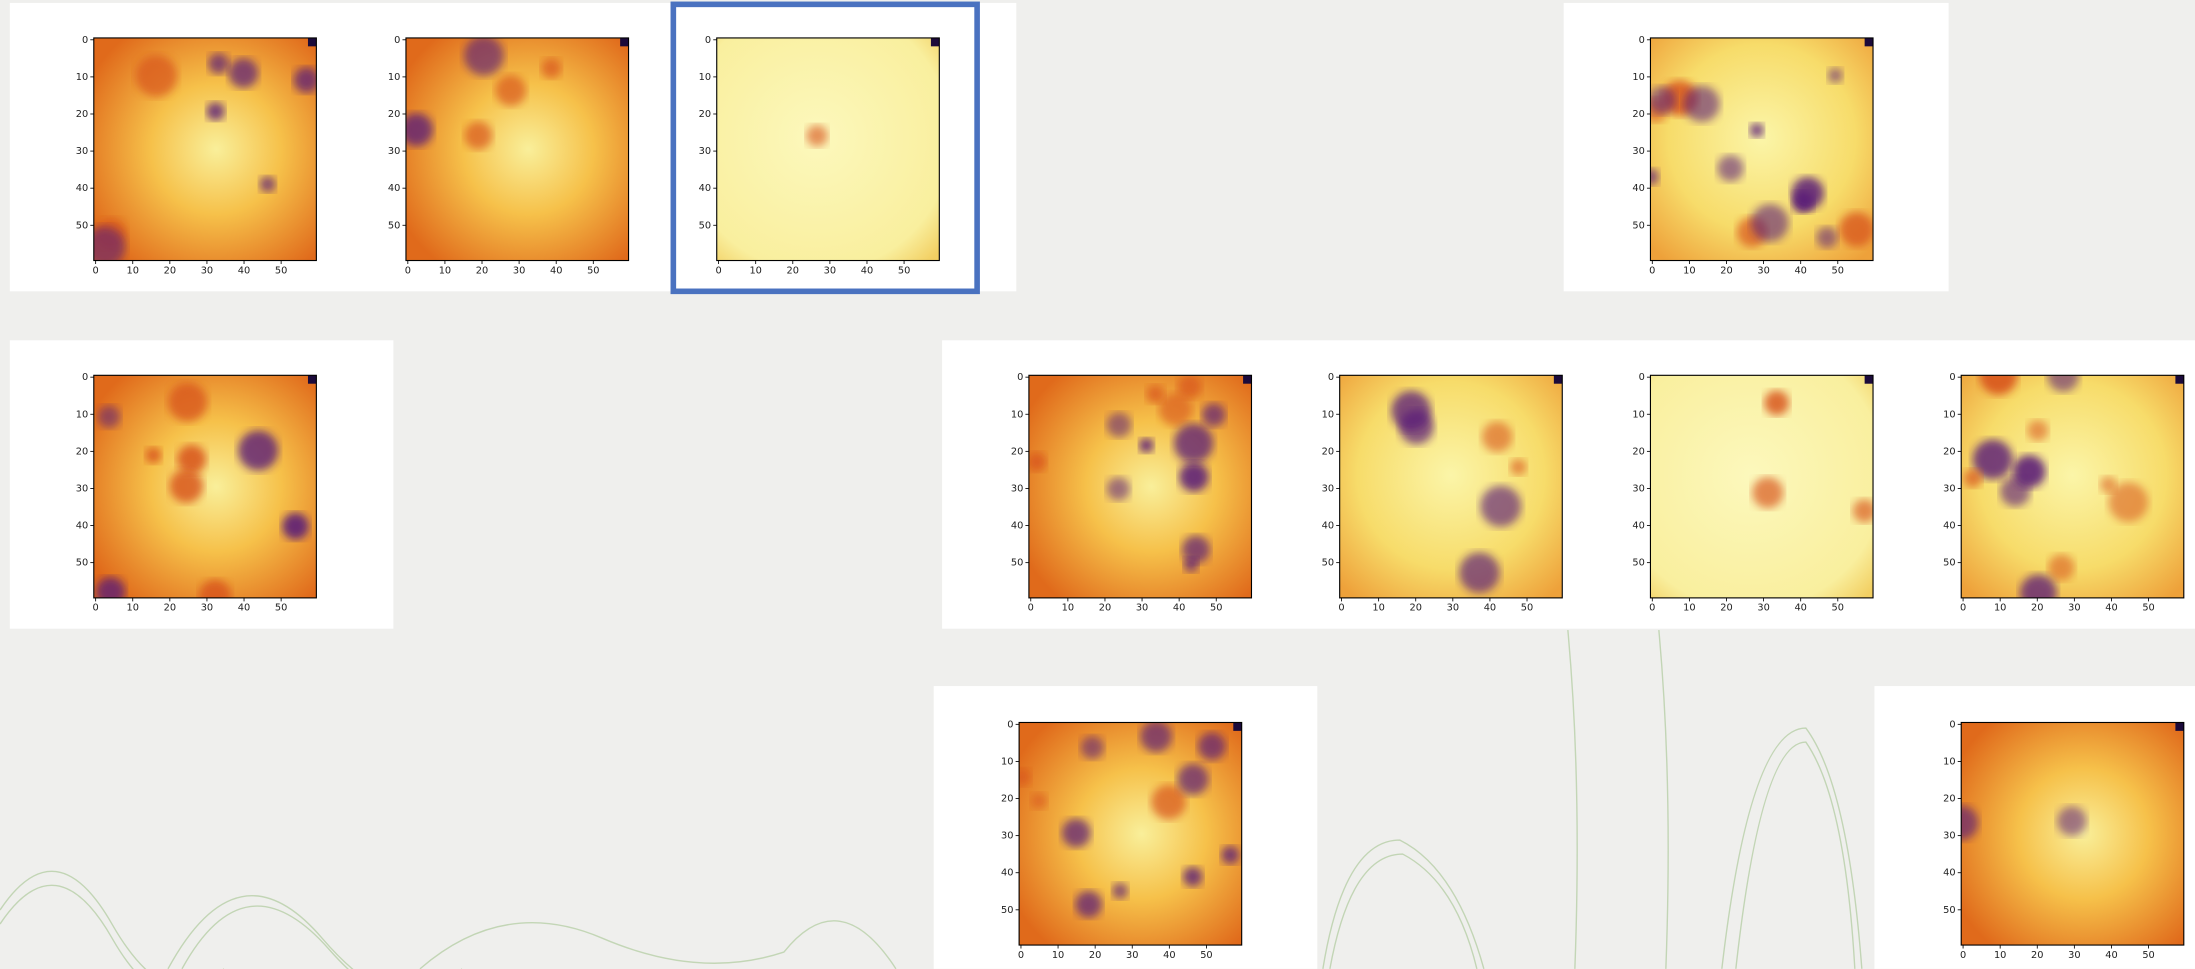 This screenshot has height=969, width=2195. I want to click on selection-border, so click(825, 148).